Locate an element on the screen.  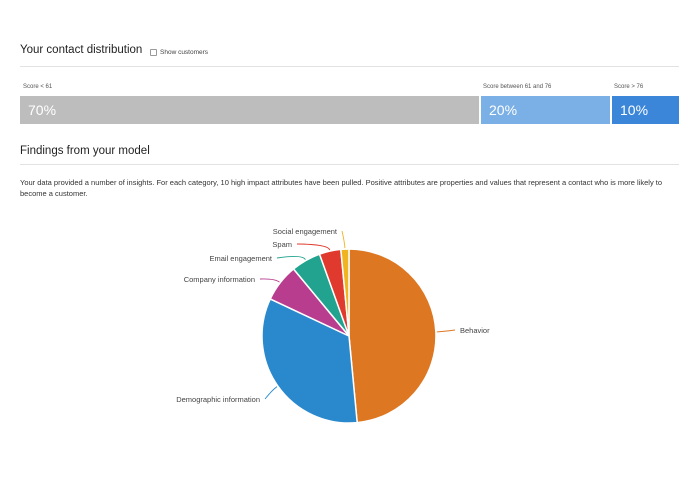
contact-distribution-title: Your contact distribution is located at coordinates (81, 50).